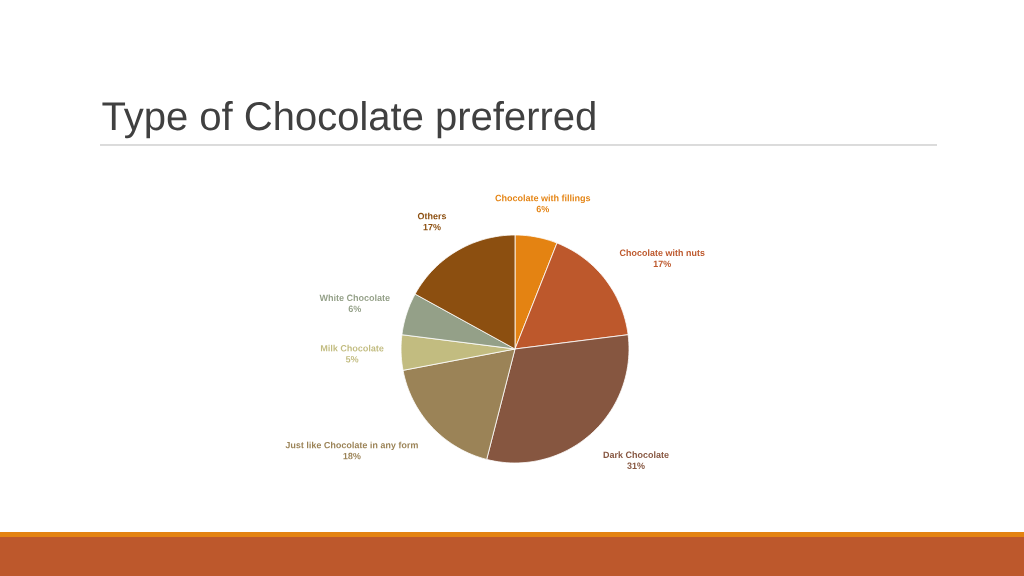  Describe the element at coordinates (351, 446) in the screenshot. I see `slice-label: Just like Chocolate in any form` at that location.